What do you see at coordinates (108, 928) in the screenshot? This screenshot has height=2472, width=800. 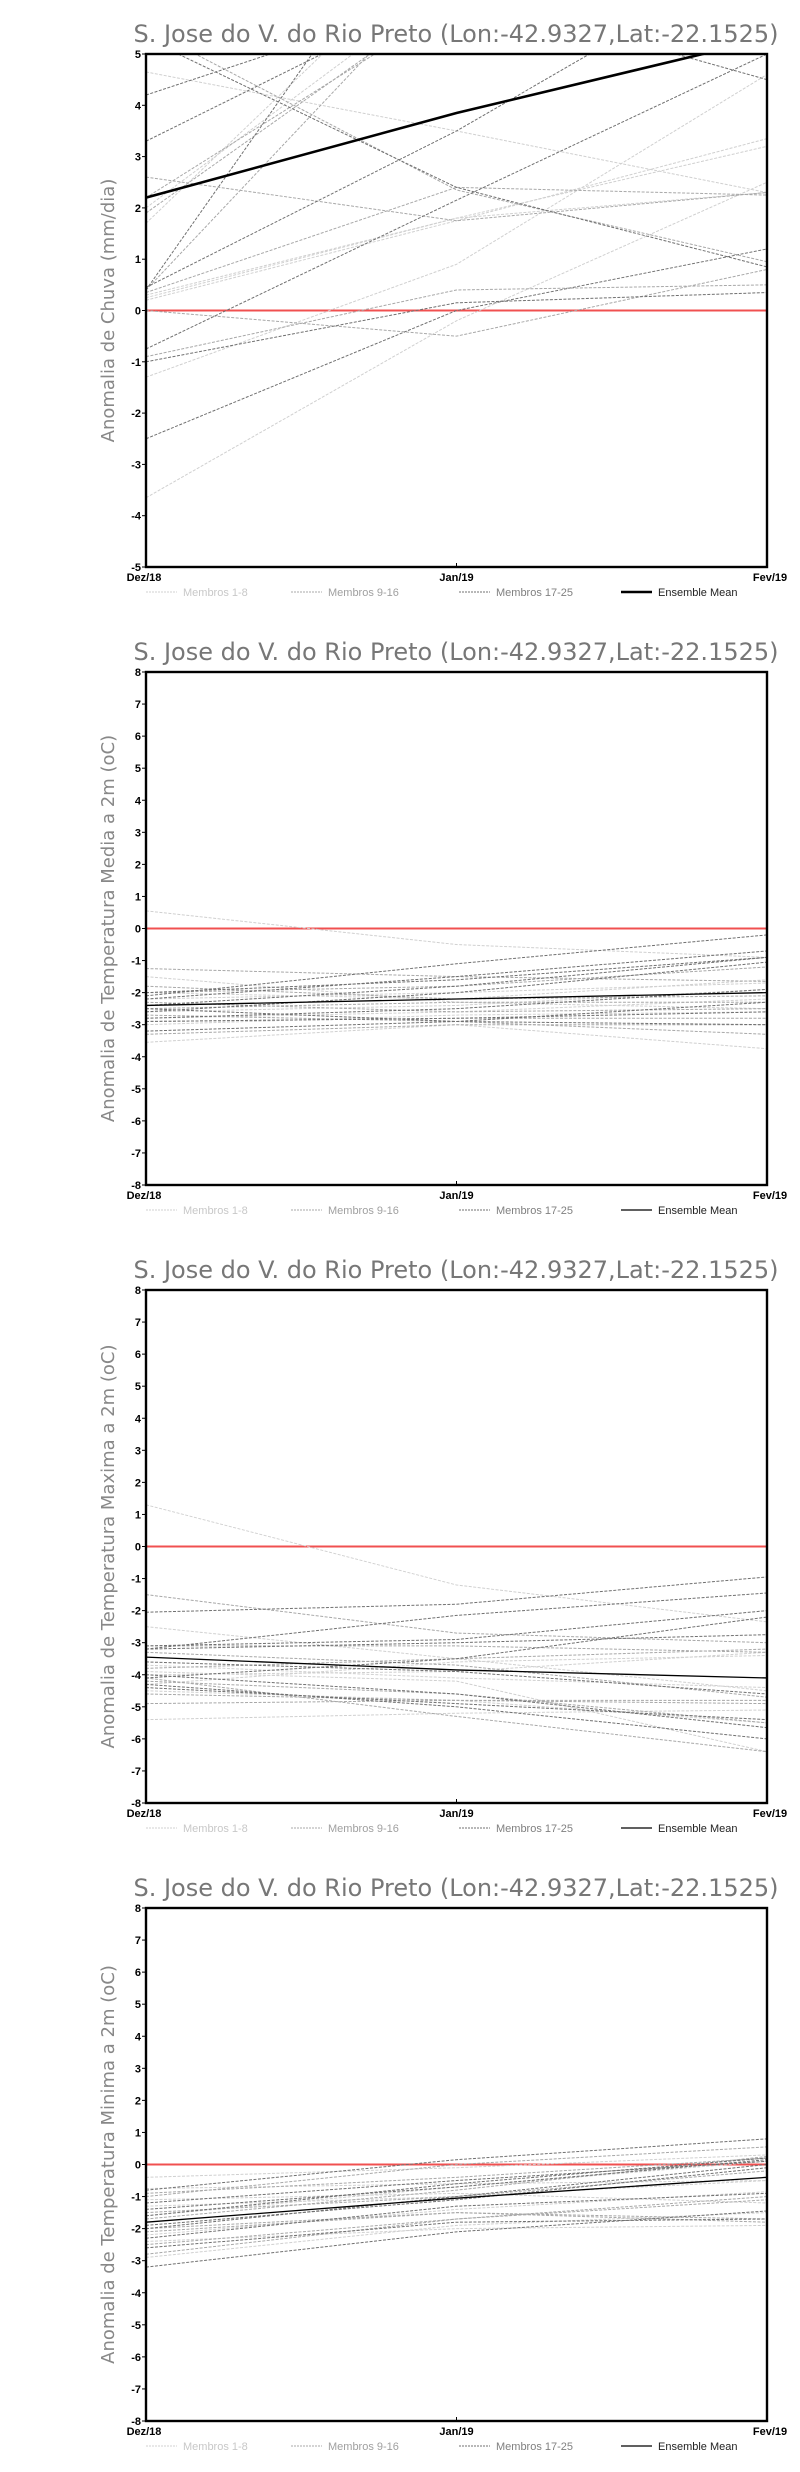 I see `y-axis-label: Anomalia de Temperatura Media a 2m (oC)` at bounding box center [108, 928].